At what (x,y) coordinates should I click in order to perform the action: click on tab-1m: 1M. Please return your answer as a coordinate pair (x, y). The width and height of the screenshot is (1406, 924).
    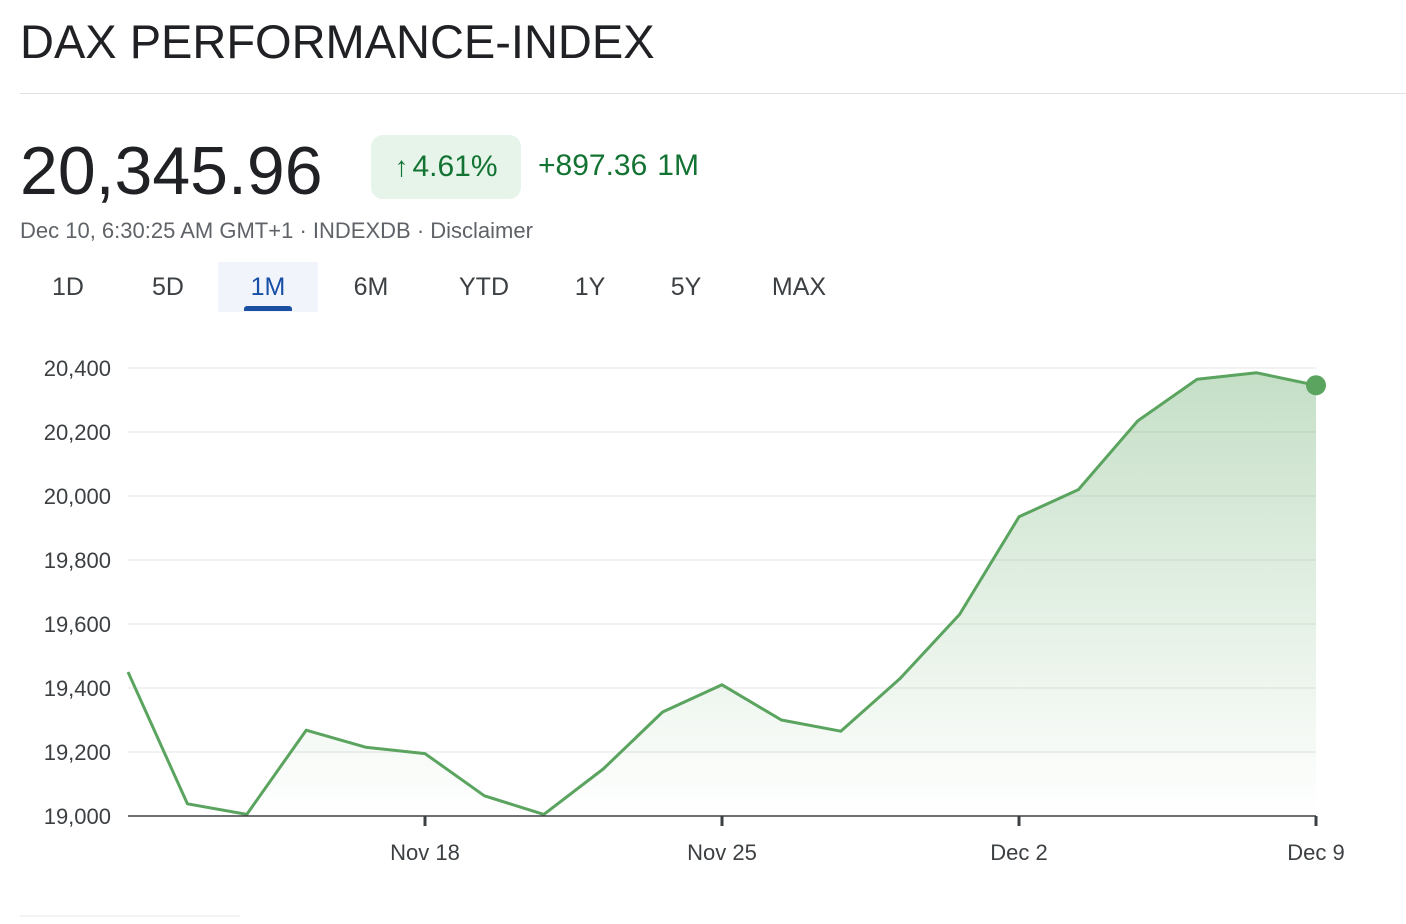
    Looking at the image, I should click on (268, 287).